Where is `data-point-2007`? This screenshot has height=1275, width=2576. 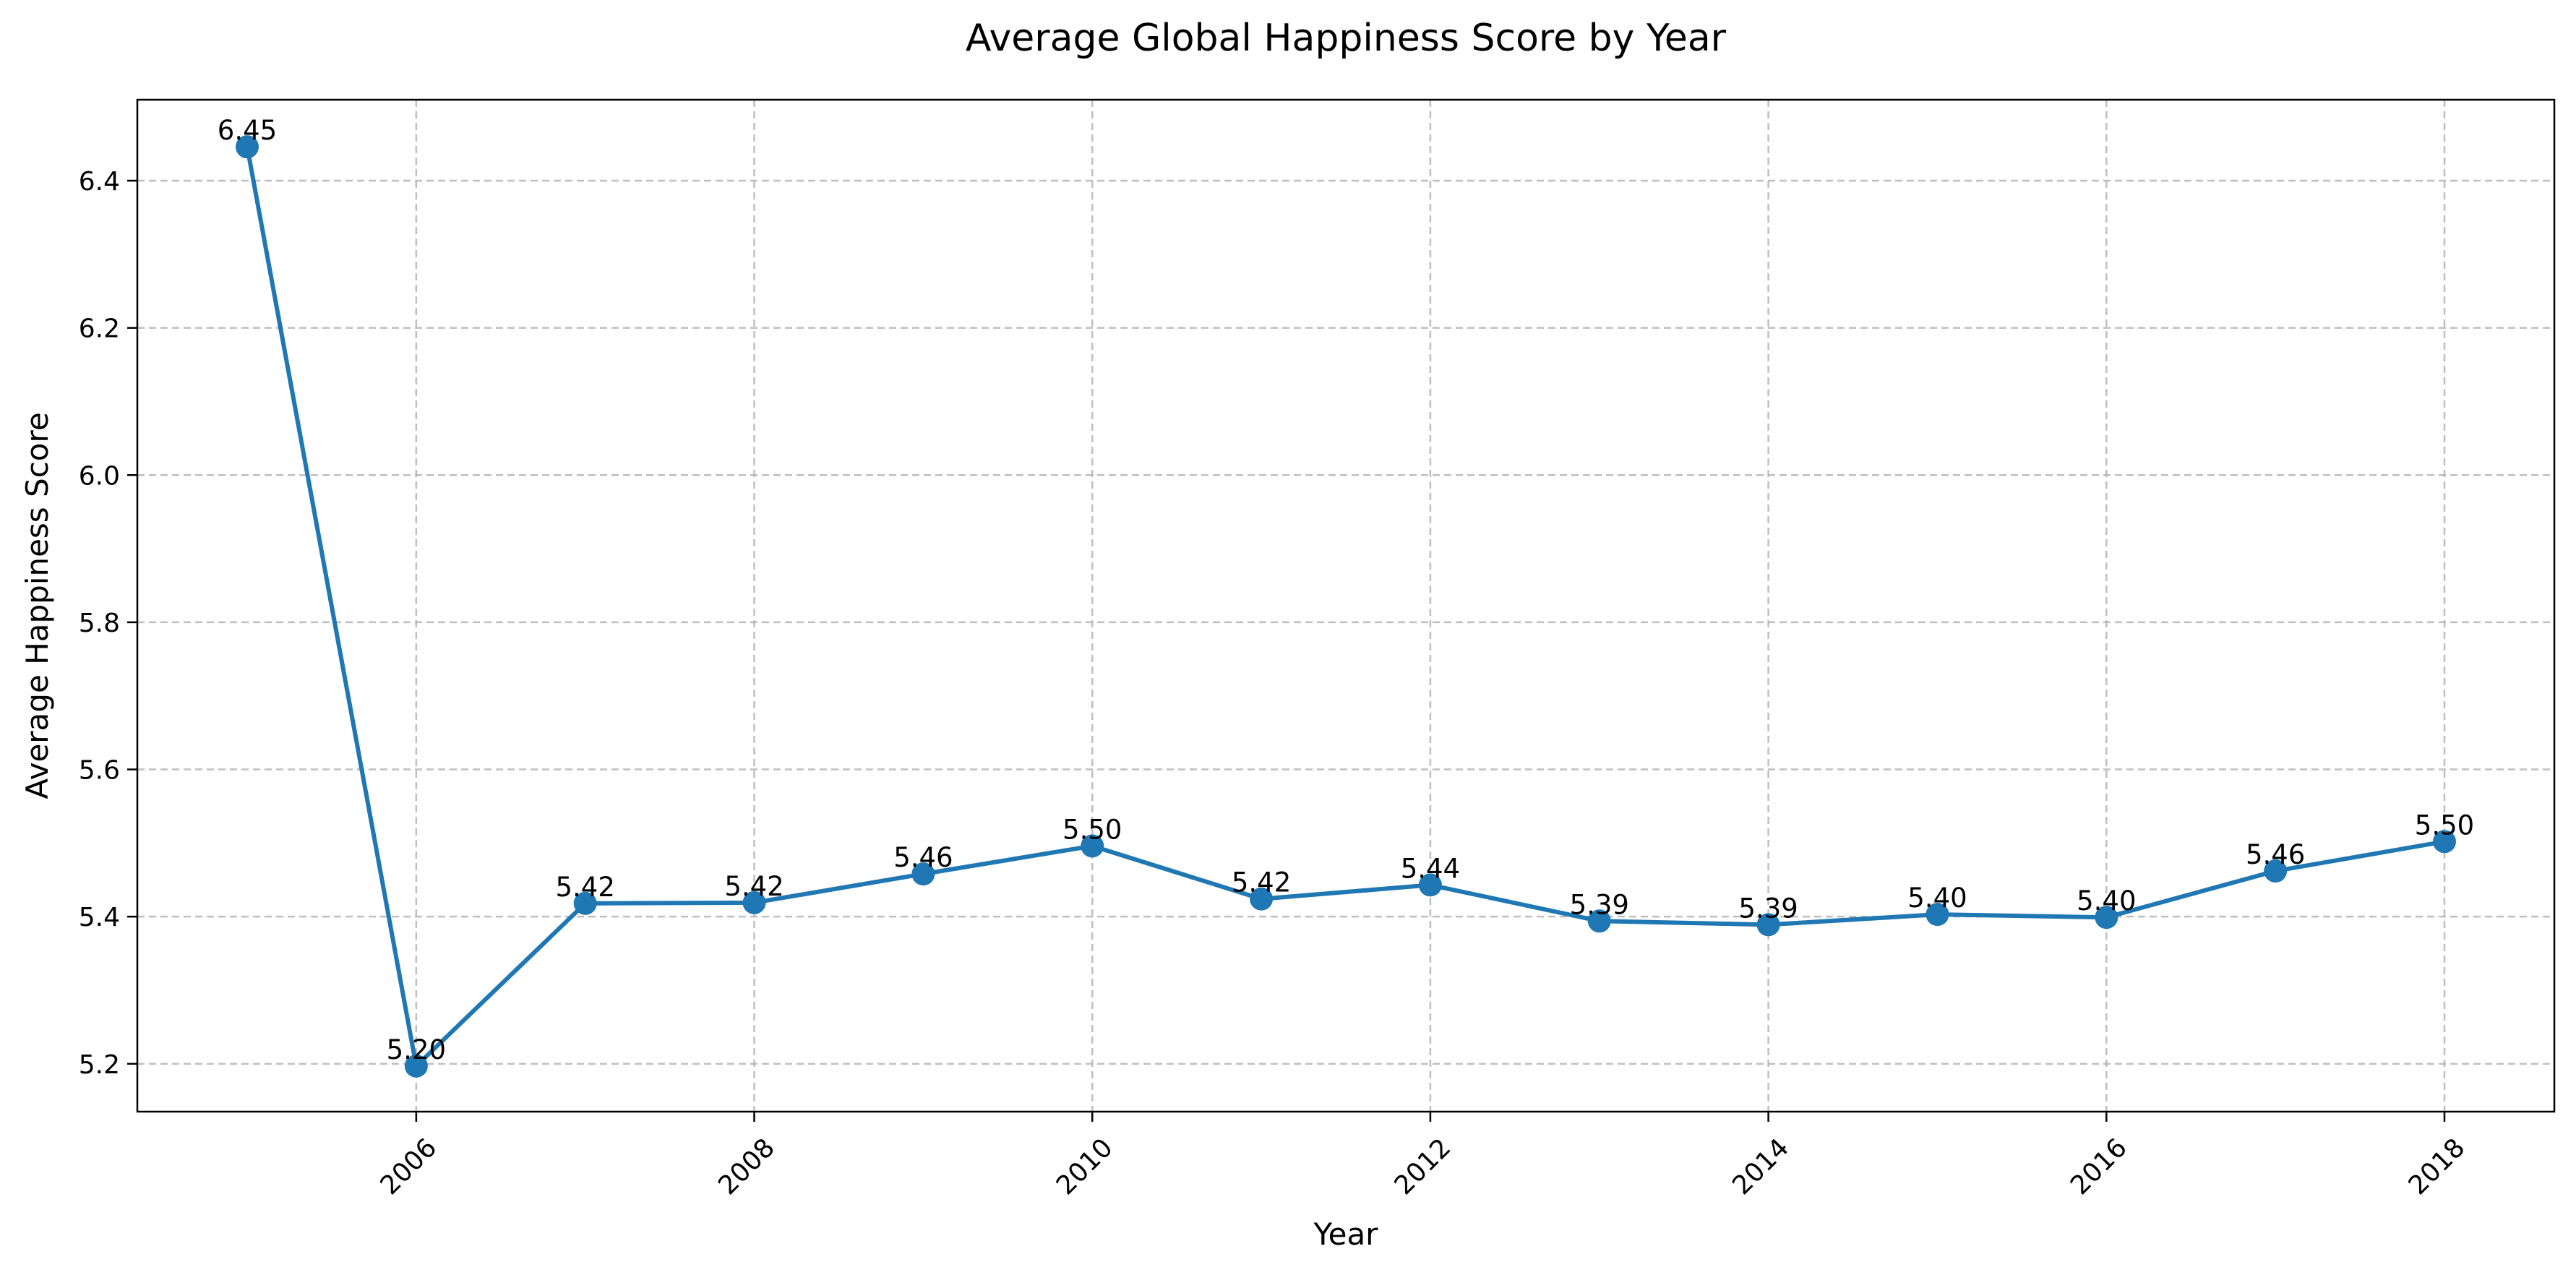
data-point-2007 is located at coordinates (585, 903).